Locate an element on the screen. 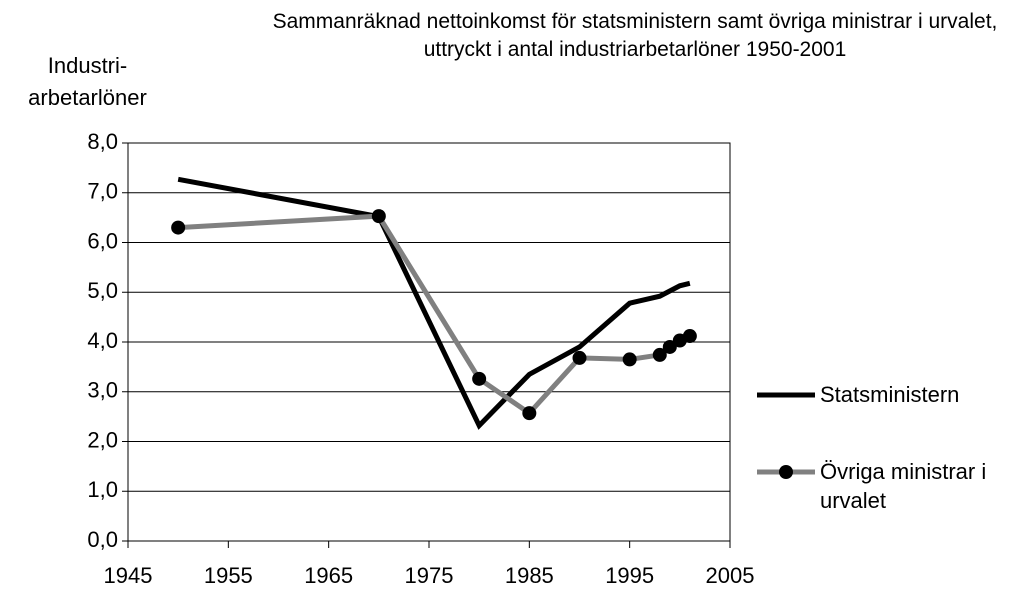 The image size is (1023, 594). legend-marker is located at coordinates (786, 472).